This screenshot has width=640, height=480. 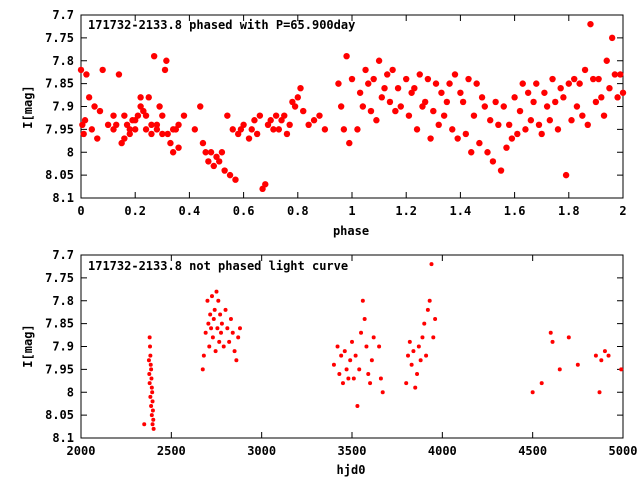 I want to click on phased-y-tick-label: 8.05, so click(x=59, y=175).